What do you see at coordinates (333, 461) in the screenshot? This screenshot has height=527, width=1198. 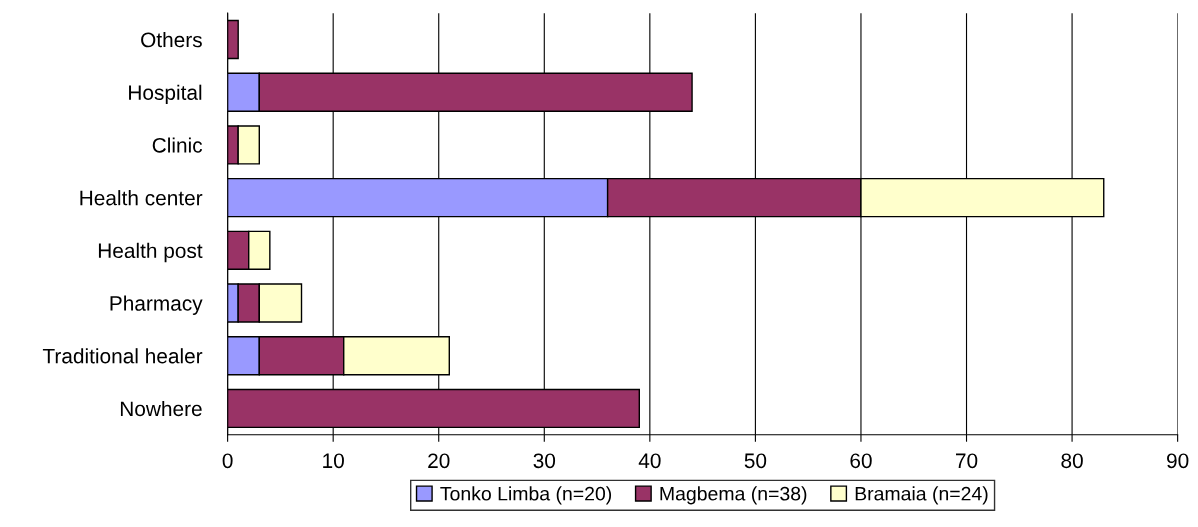 I see `x-tick-label: 10` at bounding box center [333, 461].